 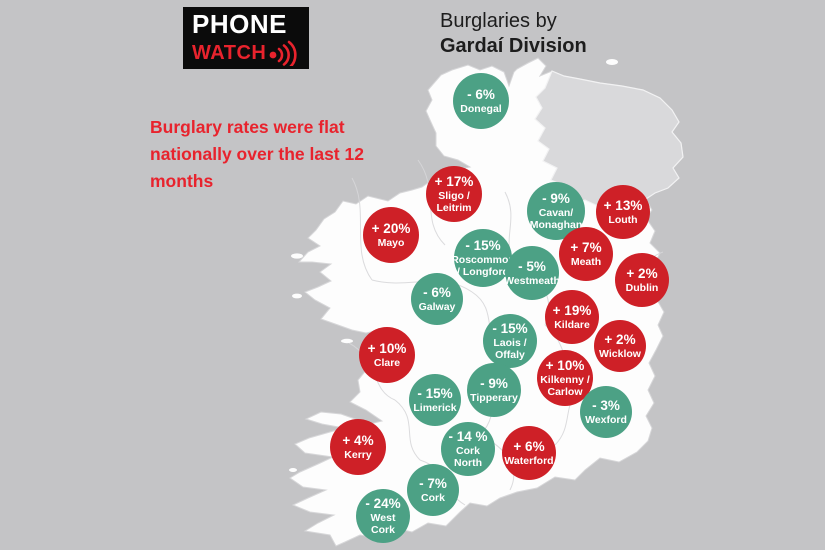 I want to click on title-line2: Gardaí Division, so click(x=513, y=46).